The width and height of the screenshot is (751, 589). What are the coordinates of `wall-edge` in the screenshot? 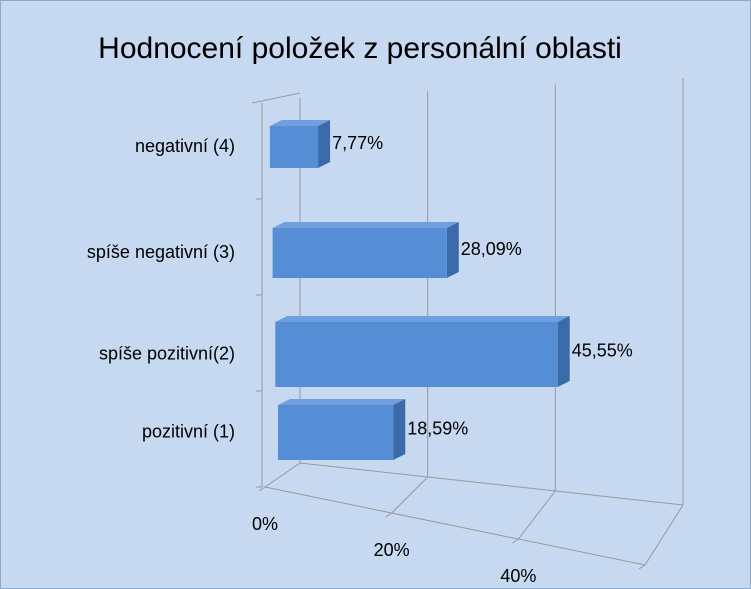 It's located at (276, 98).